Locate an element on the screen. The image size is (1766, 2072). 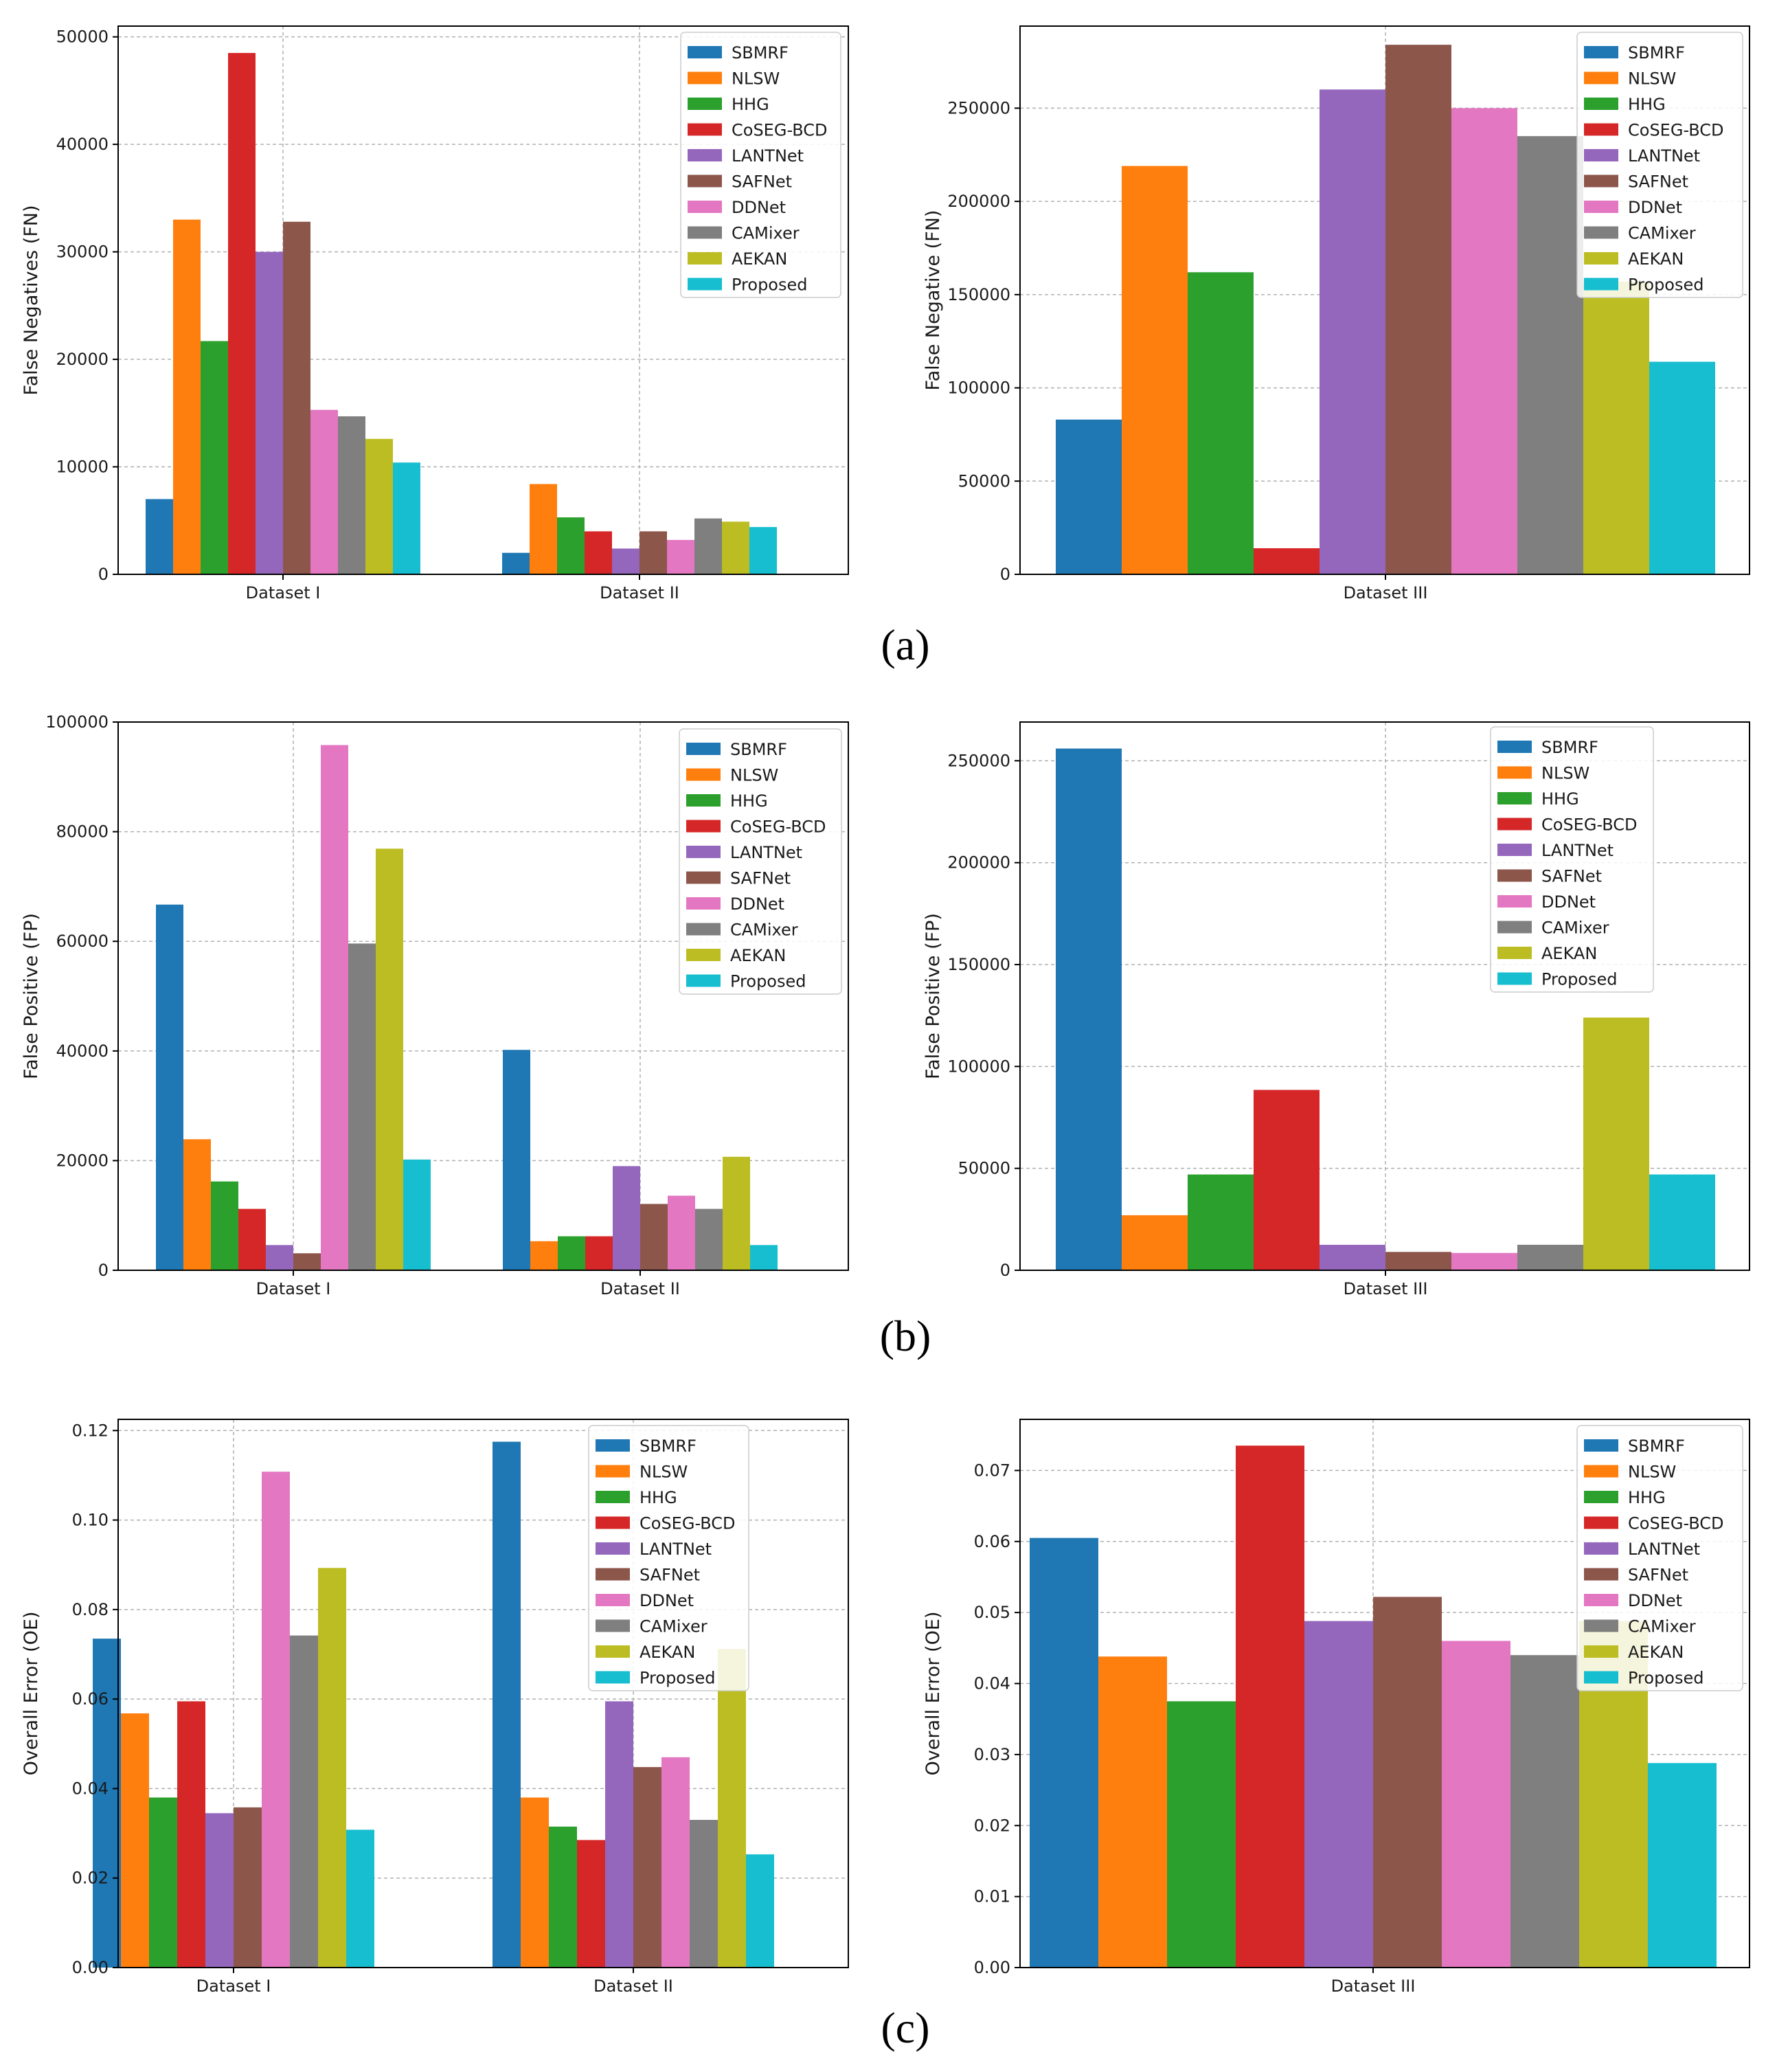
y-tick-label: 150000 is located at coordinates (978, 294).